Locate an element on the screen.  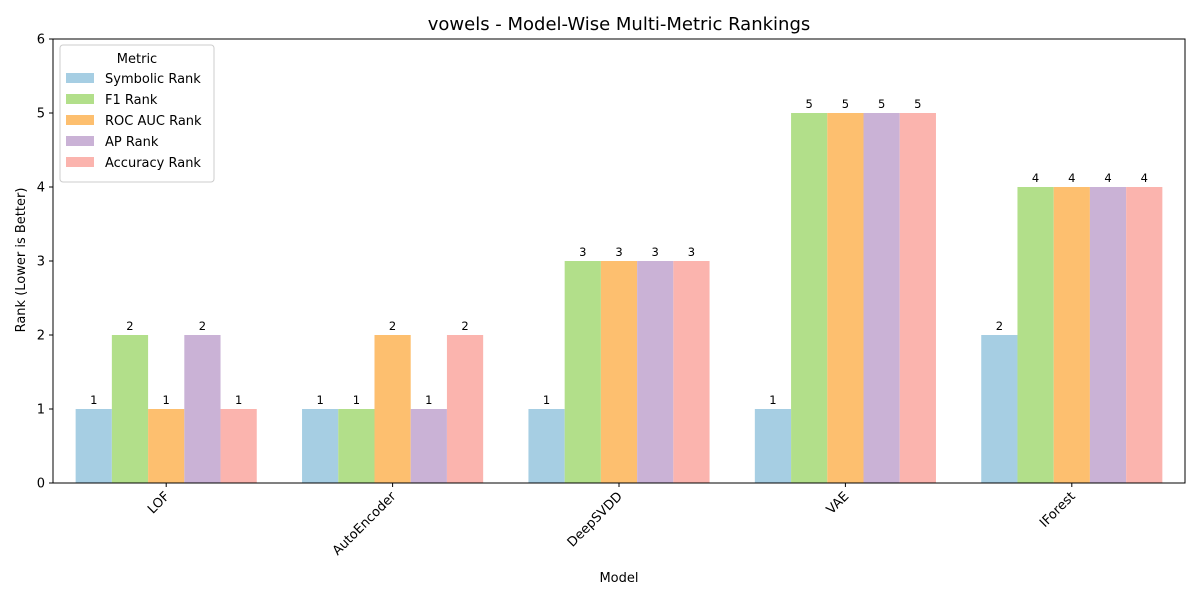
legend-label: Accuracy Rank is located at coordinates (153, 163).